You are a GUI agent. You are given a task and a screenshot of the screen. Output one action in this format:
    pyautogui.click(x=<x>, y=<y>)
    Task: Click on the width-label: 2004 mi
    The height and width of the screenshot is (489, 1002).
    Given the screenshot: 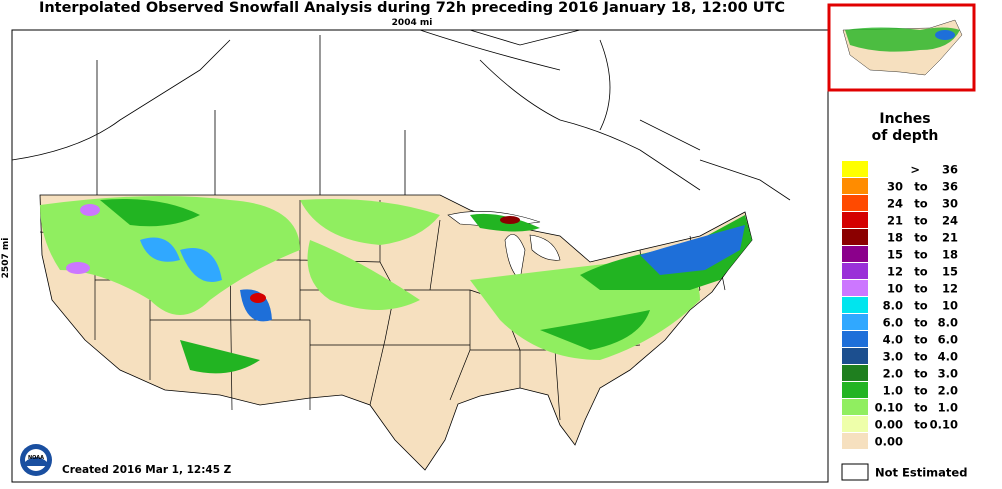 What is the action you would take?
    pyautogui.click(x=412, y=23)
    